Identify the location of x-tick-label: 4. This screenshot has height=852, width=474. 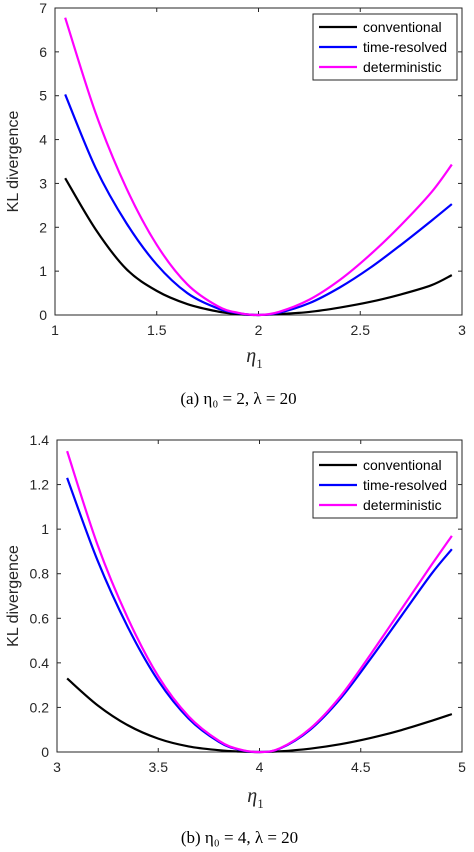
(260, 767).